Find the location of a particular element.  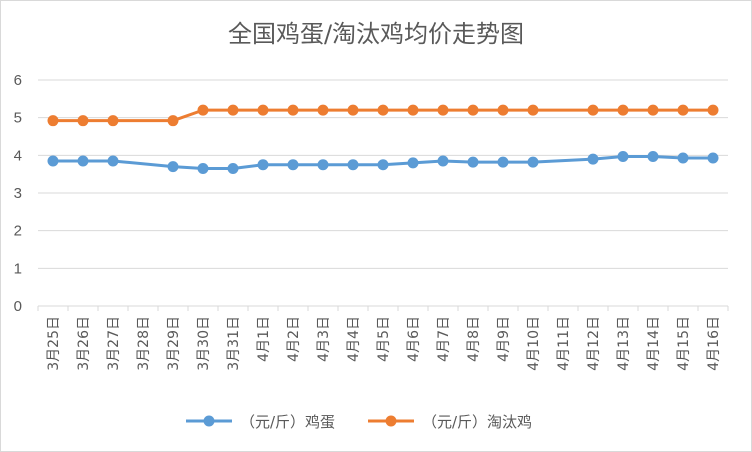

y-tick-label: 5 is located at coordinates (18, 118).